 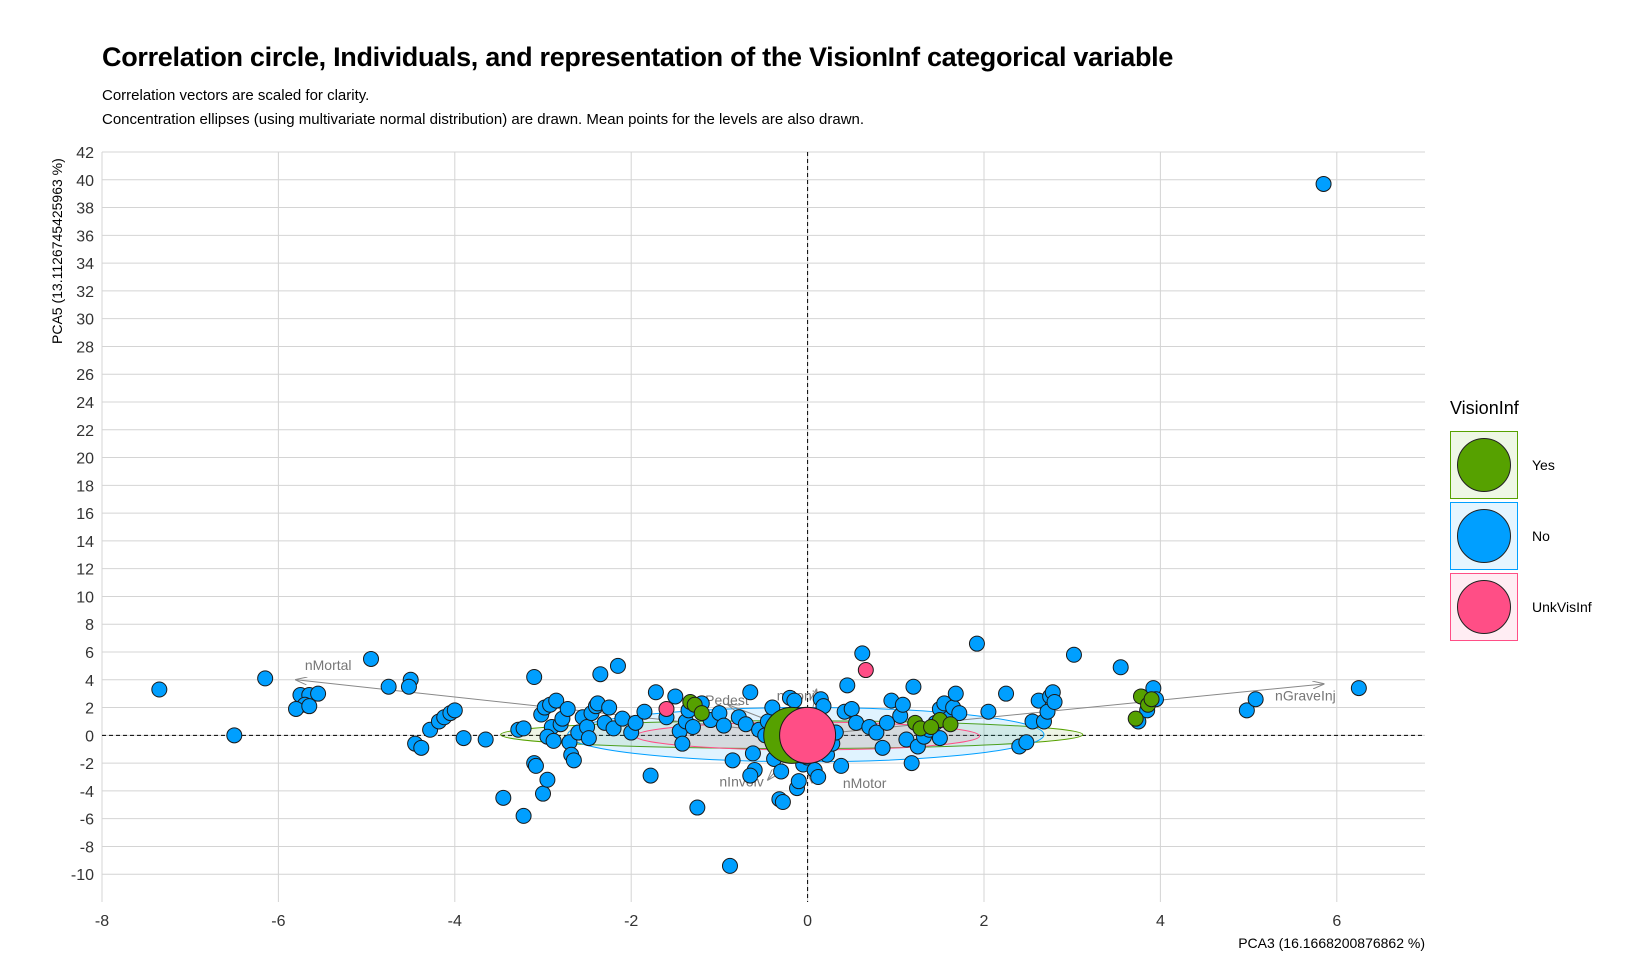 What do you see at coordinates (89, 709) in the screenshot?
I see `y-tick-label: 2` at bounding box center [89, 709].